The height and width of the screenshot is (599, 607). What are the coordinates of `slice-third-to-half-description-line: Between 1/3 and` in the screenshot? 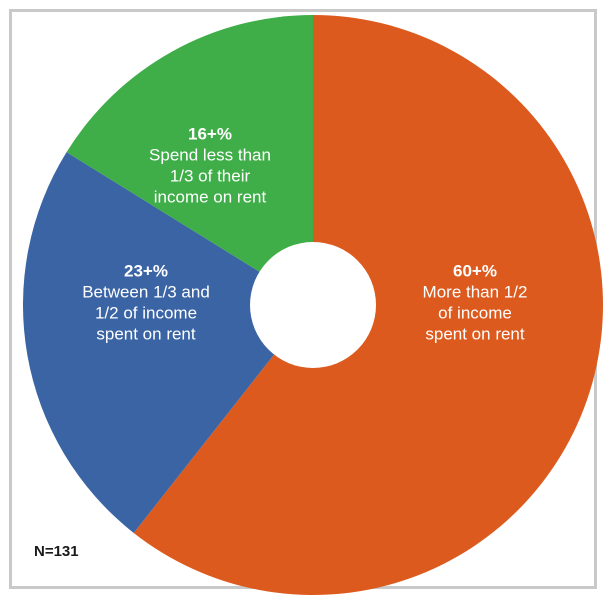 It's located at (146, 292).